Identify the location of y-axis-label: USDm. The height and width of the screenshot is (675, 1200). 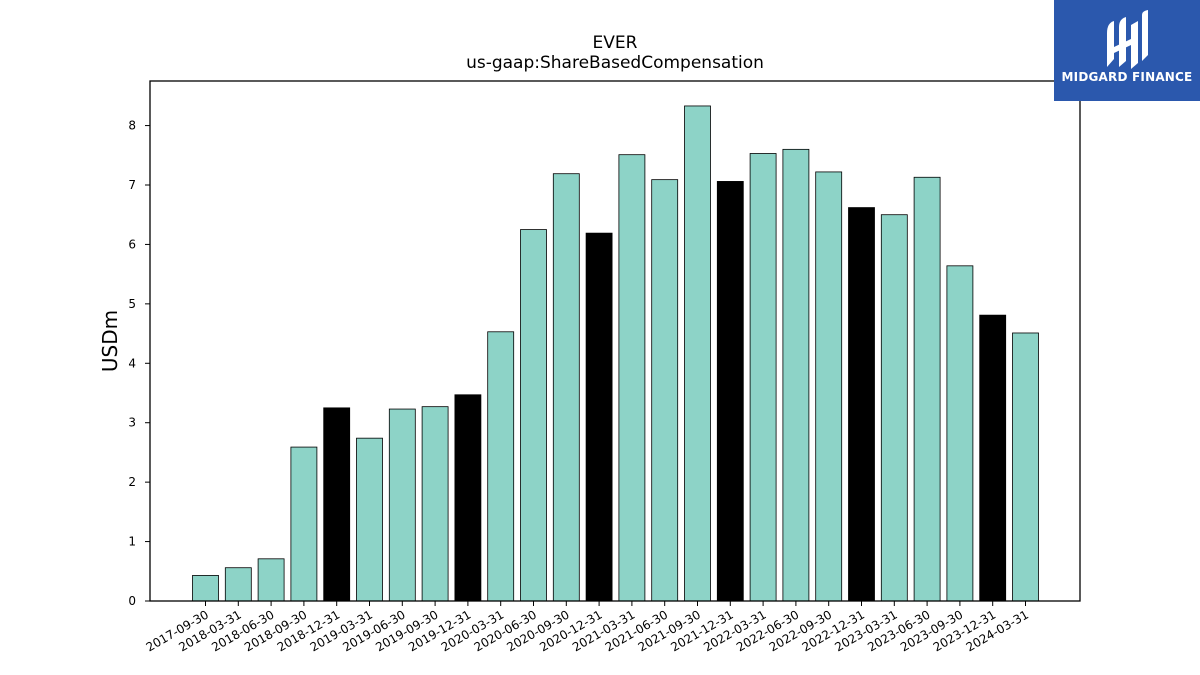
(110, 341).